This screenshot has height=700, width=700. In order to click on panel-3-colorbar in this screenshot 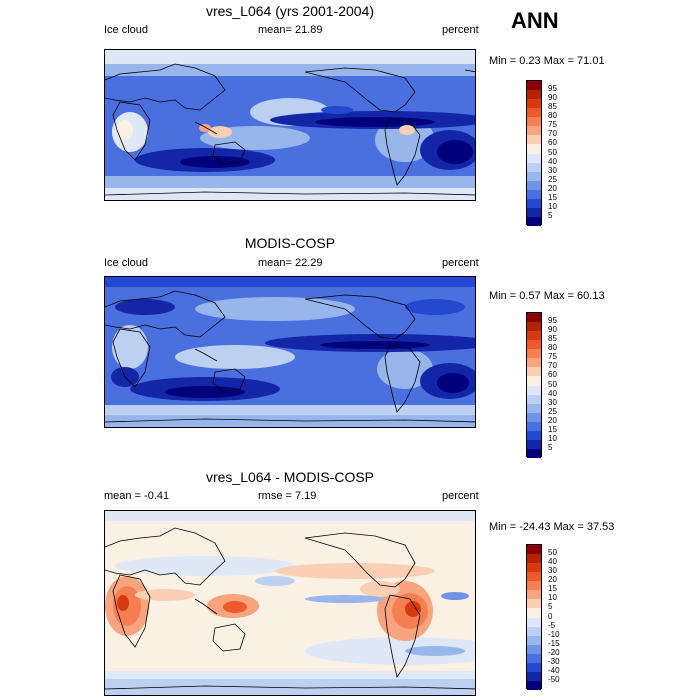, I will do `click(534, 617)`.